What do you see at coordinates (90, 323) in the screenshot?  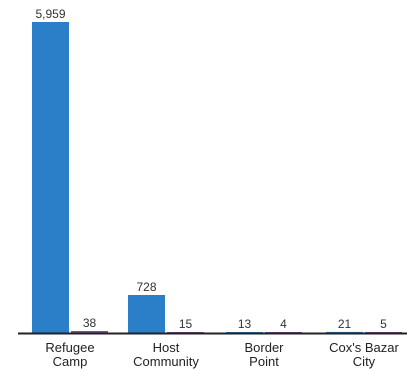 I see `value-label-series2-cat1: 38` at bounding box center [90, 323].